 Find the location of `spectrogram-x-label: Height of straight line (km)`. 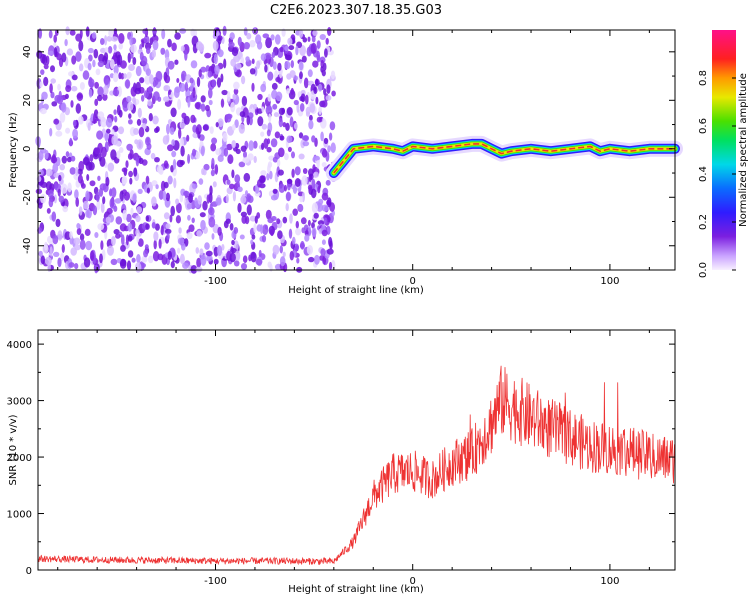

spectrogram-x-label: Height of straight line (km) is located at coordinates (356, 290).